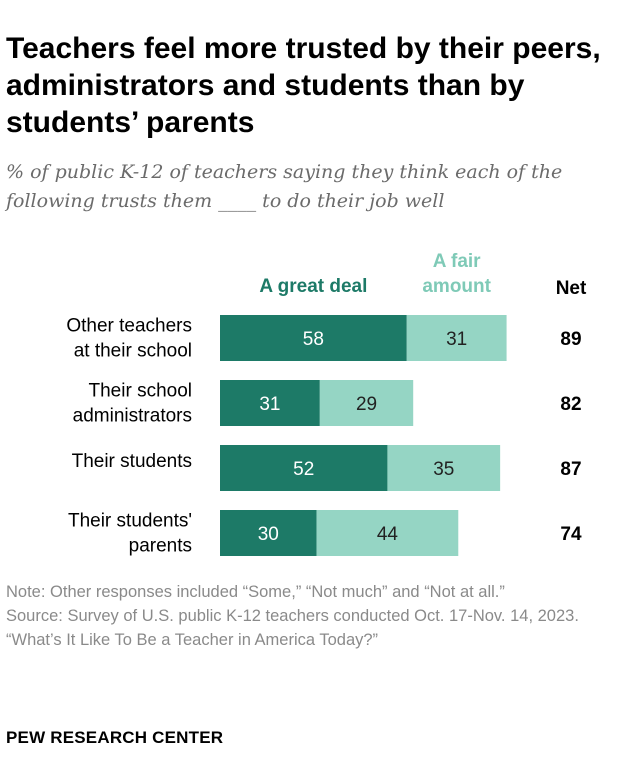 Image resolution: width=620 pixels, height=784 pixels. I want to click on value-label-great-deal: 52, so click(303, 469).